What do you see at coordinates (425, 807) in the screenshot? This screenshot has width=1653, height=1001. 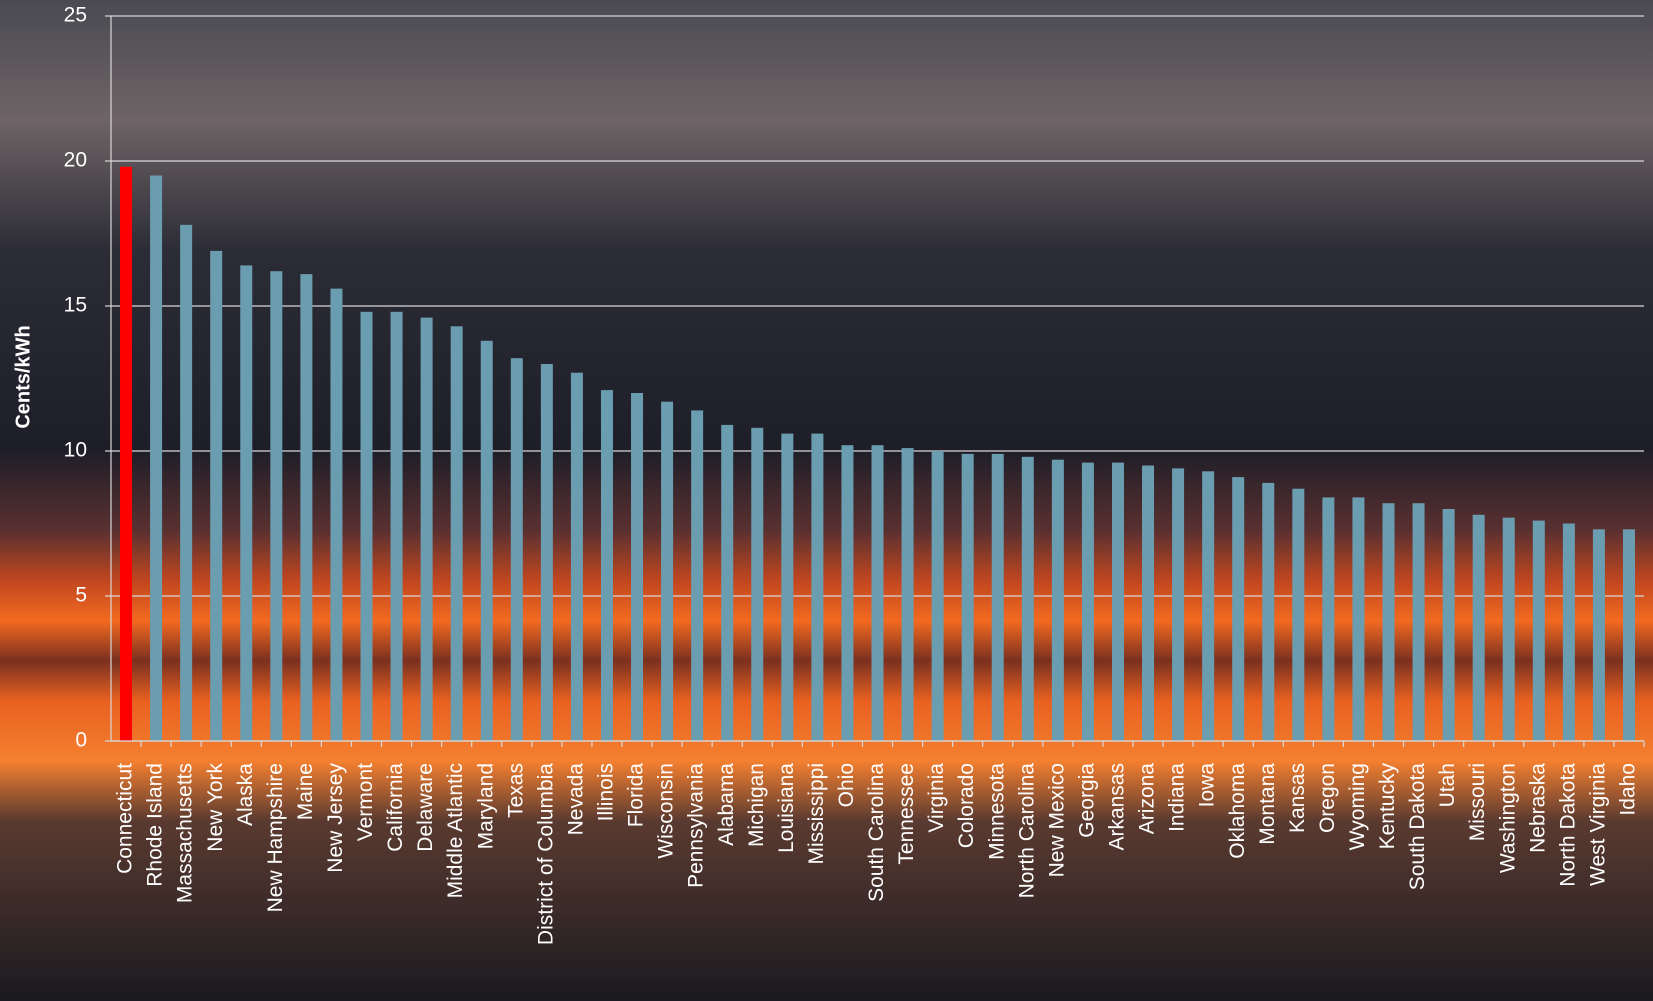 I see `x-tick-label: Delaware` at bounding box center [425, 807].